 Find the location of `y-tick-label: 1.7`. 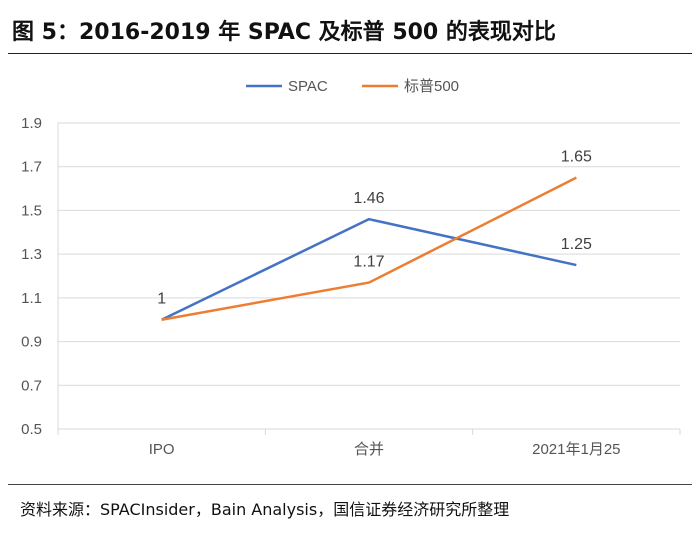

y-tick-label: 1.7 is located at coordinates (31, 167).